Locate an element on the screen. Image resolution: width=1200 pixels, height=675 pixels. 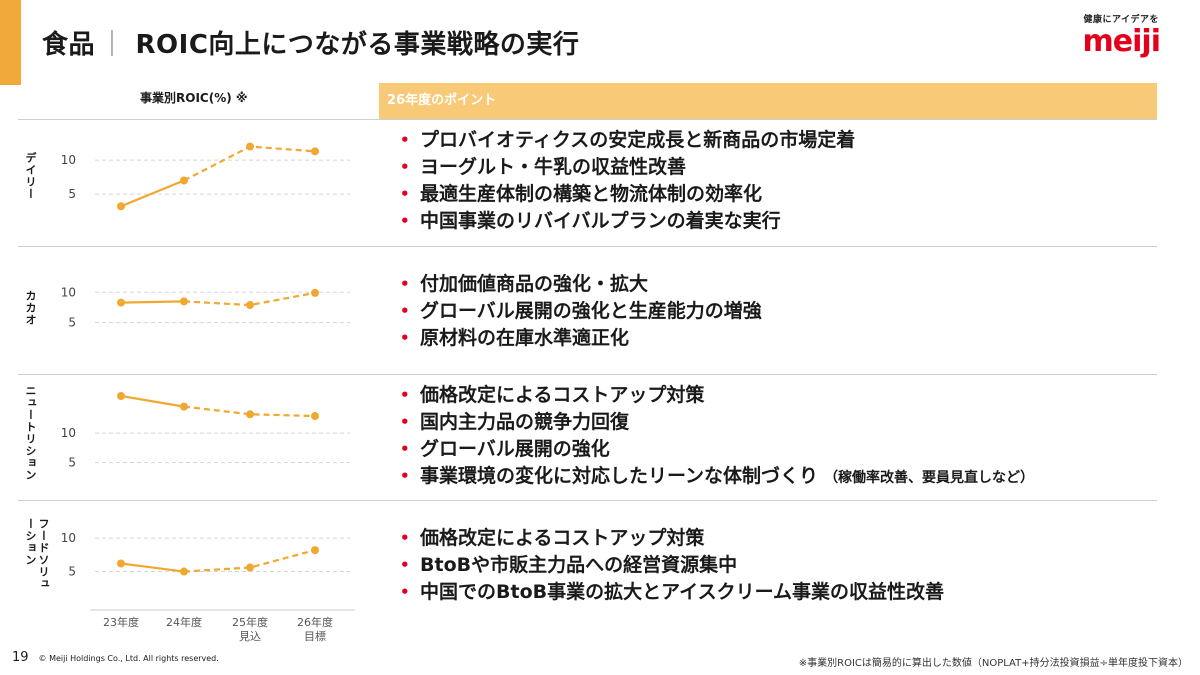
list-item: 事業環境の変化に対応したリーンな体制づくり （稼働率改善、要員見直しなど） is located at coordinates (717, 476).